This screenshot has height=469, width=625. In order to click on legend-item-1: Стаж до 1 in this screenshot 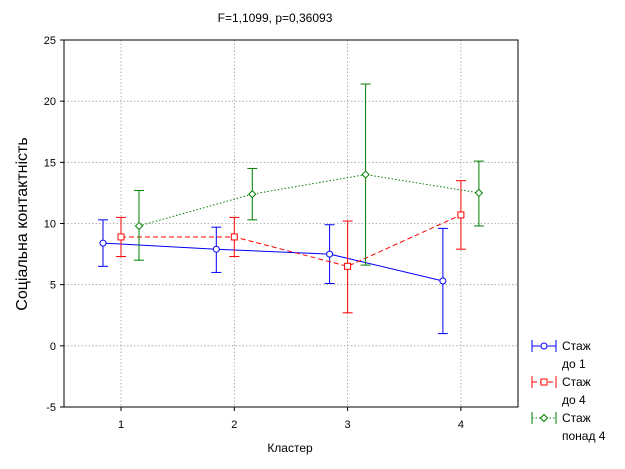, I will do `click(561, 355)`.